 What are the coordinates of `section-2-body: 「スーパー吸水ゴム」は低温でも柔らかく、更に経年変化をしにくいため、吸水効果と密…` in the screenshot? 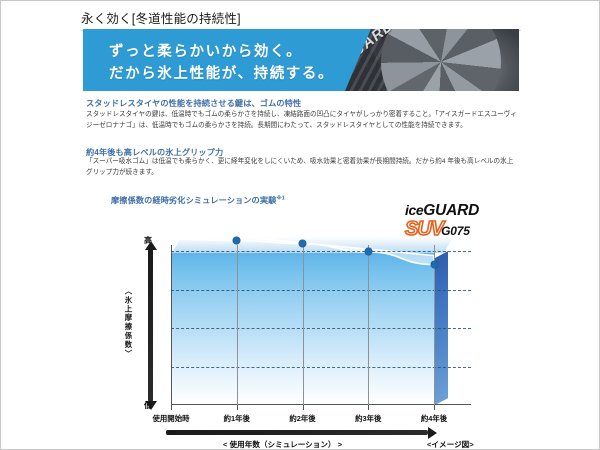 It's located at (300, 167).